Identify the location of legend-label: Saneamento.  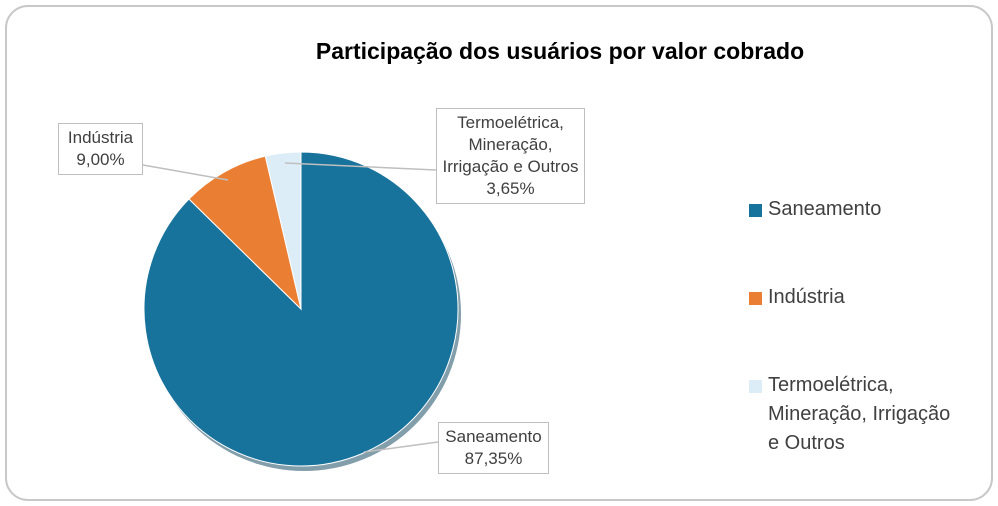
(825, 209).